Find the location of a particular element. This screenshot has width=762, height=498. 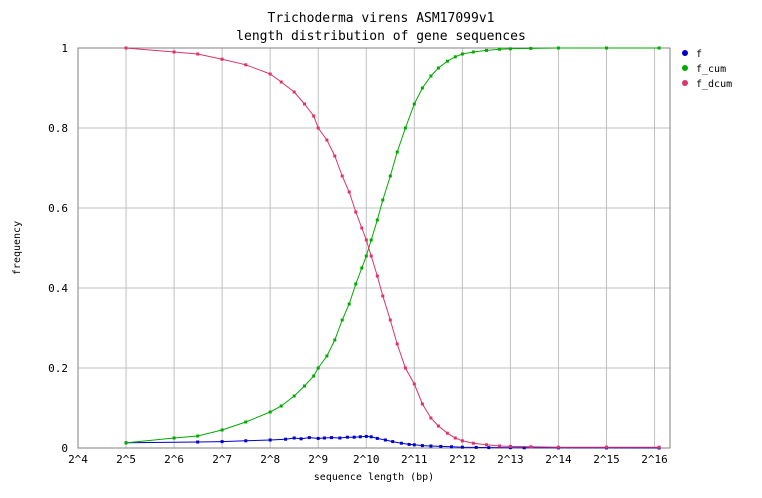

chart-title-line-2: length distribution of gene sequences is located at coordinates (381, 36).